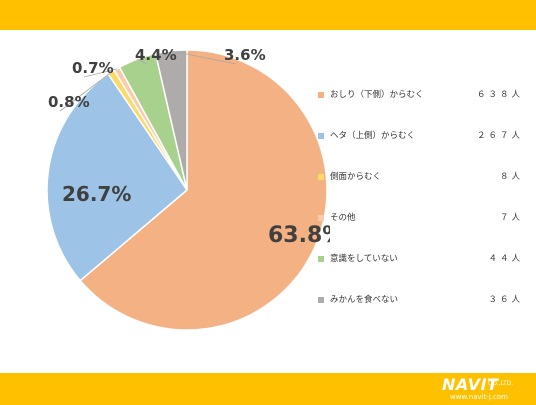 The width and height of the screenshot is (536, 405). I want to click on legend-label: 意識をしていない, so click(364, 259).